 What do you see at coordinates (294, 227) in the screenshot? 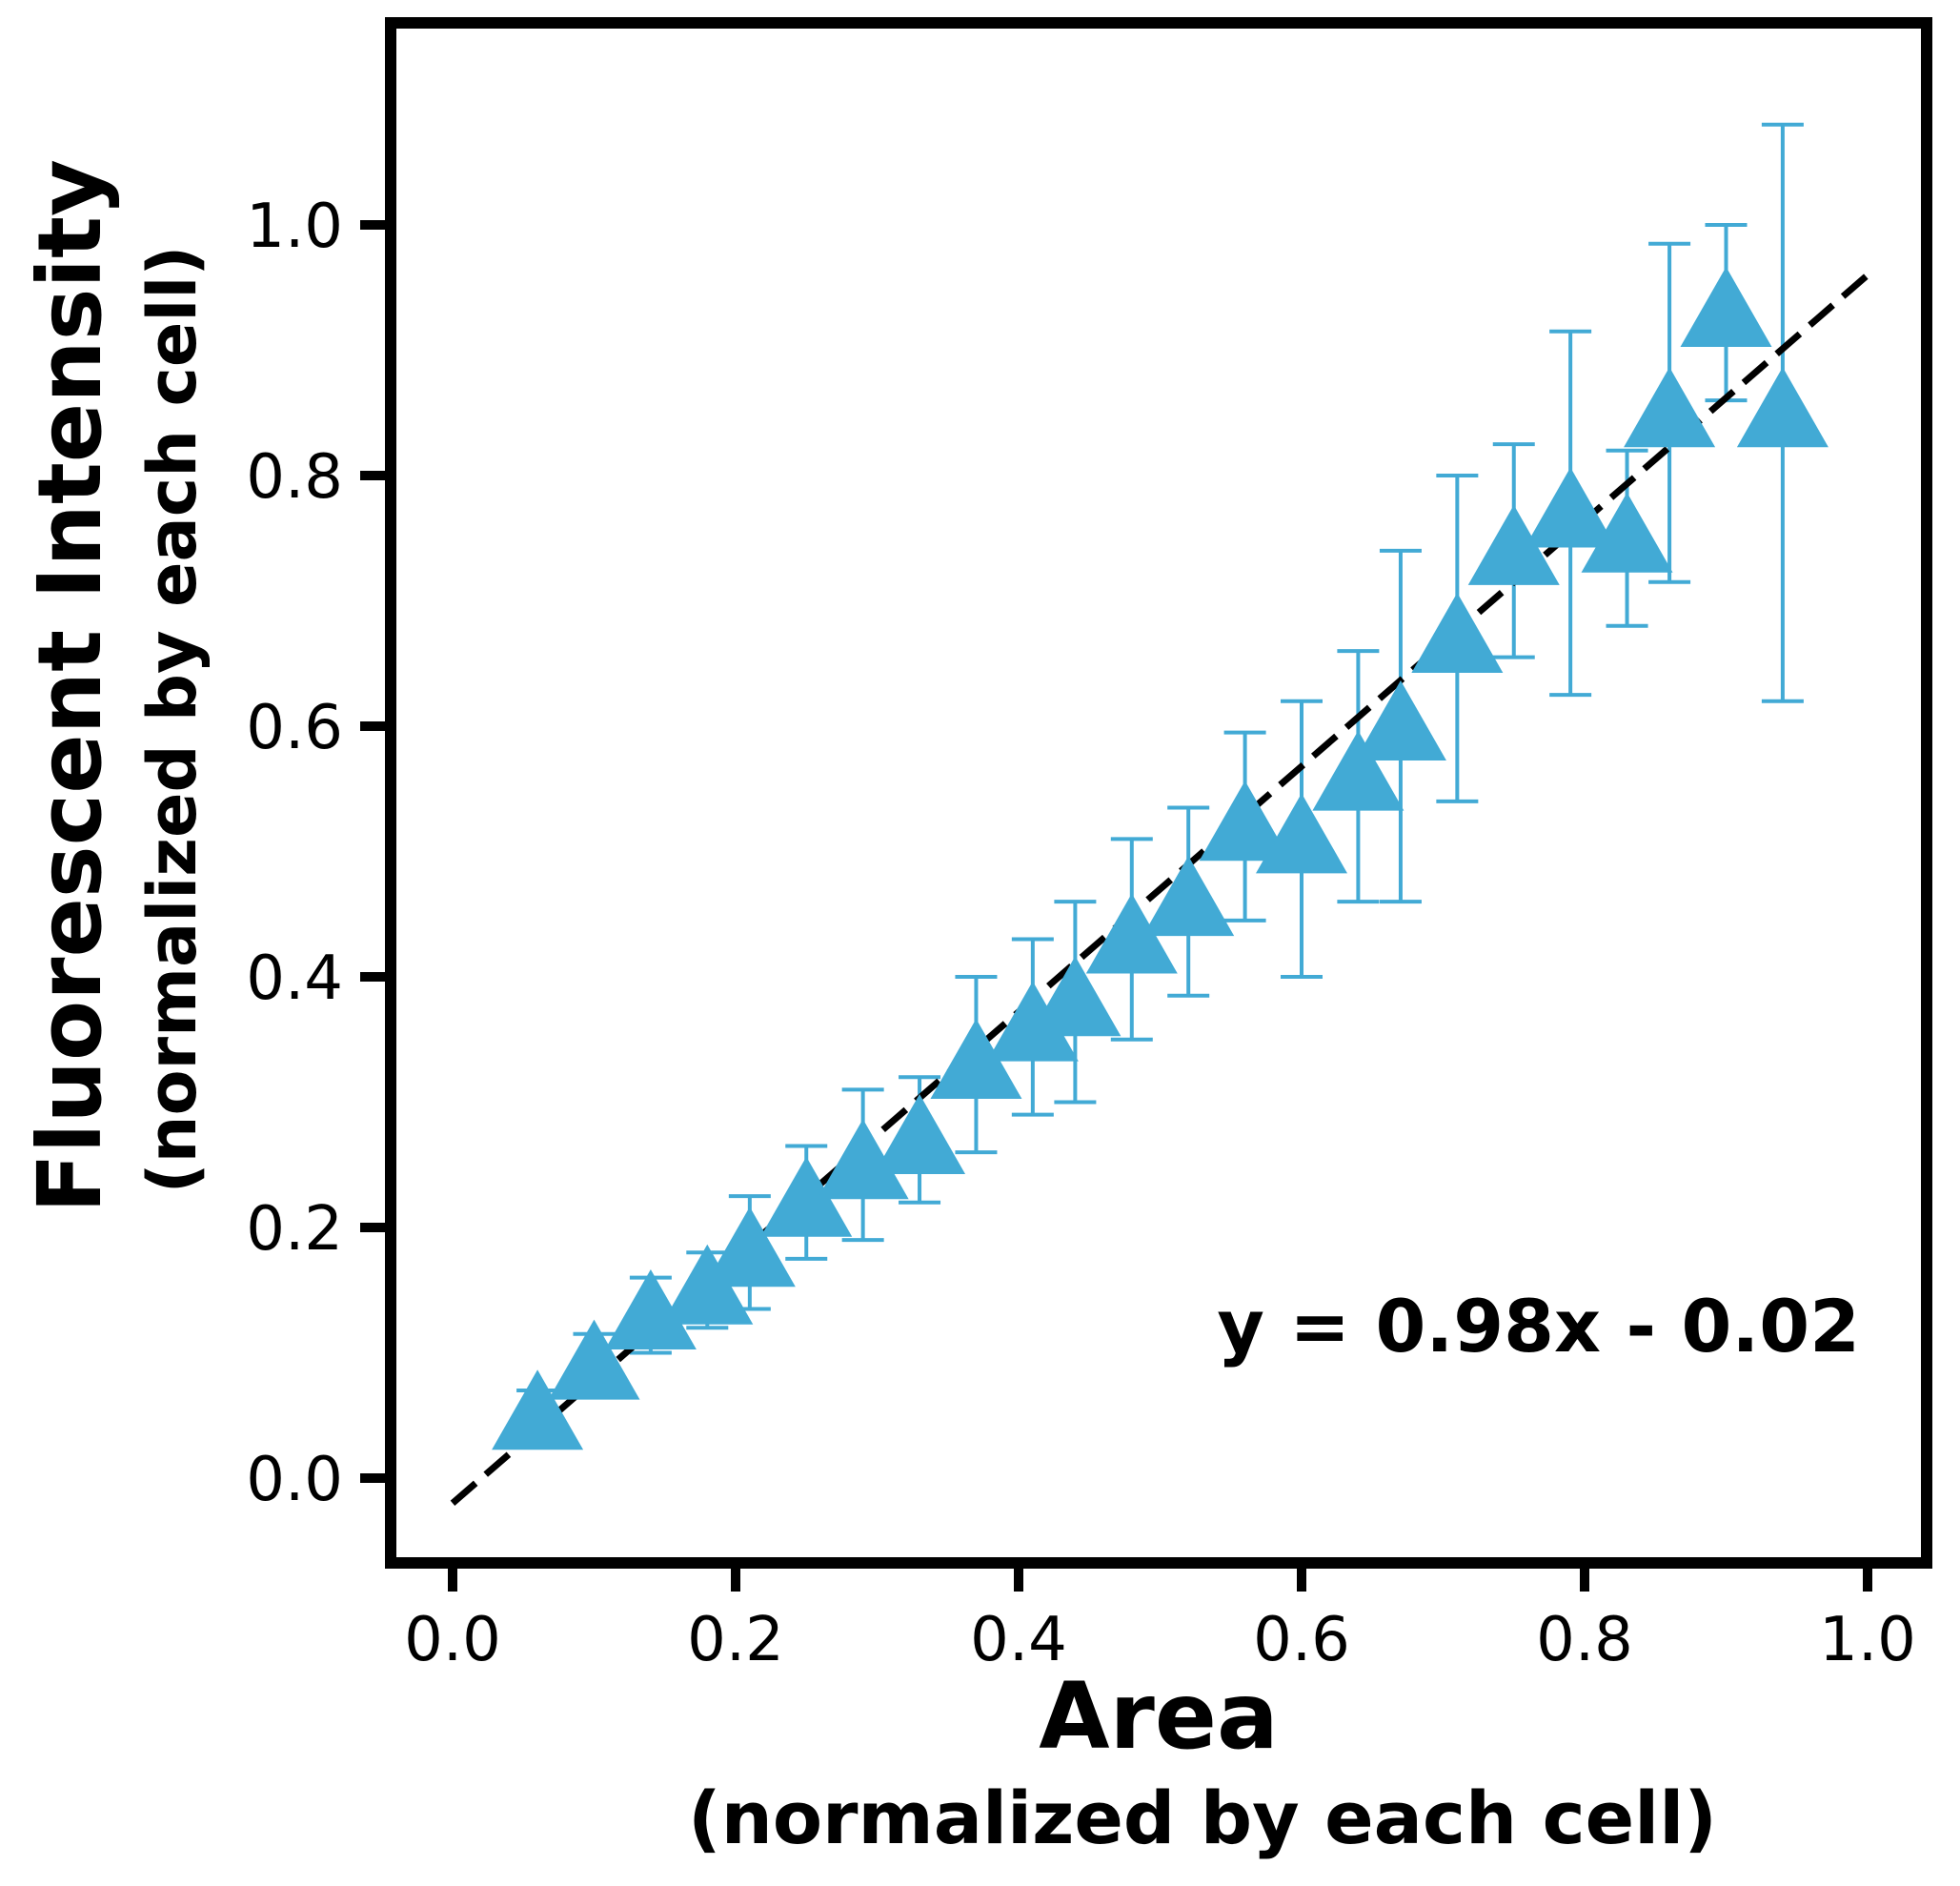
I see `y-tick-label-5: 1.0` at bounding box center [294, 227].